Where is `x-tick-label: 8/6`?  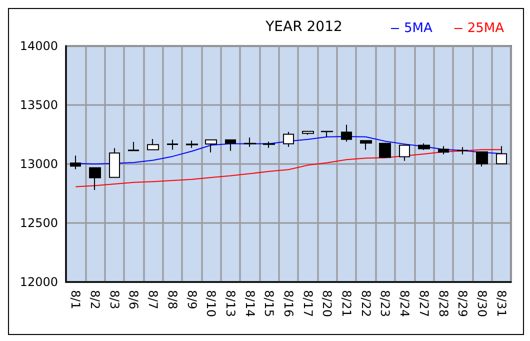
x-tick-label: 8/6 is located at coordinates (133, 300).